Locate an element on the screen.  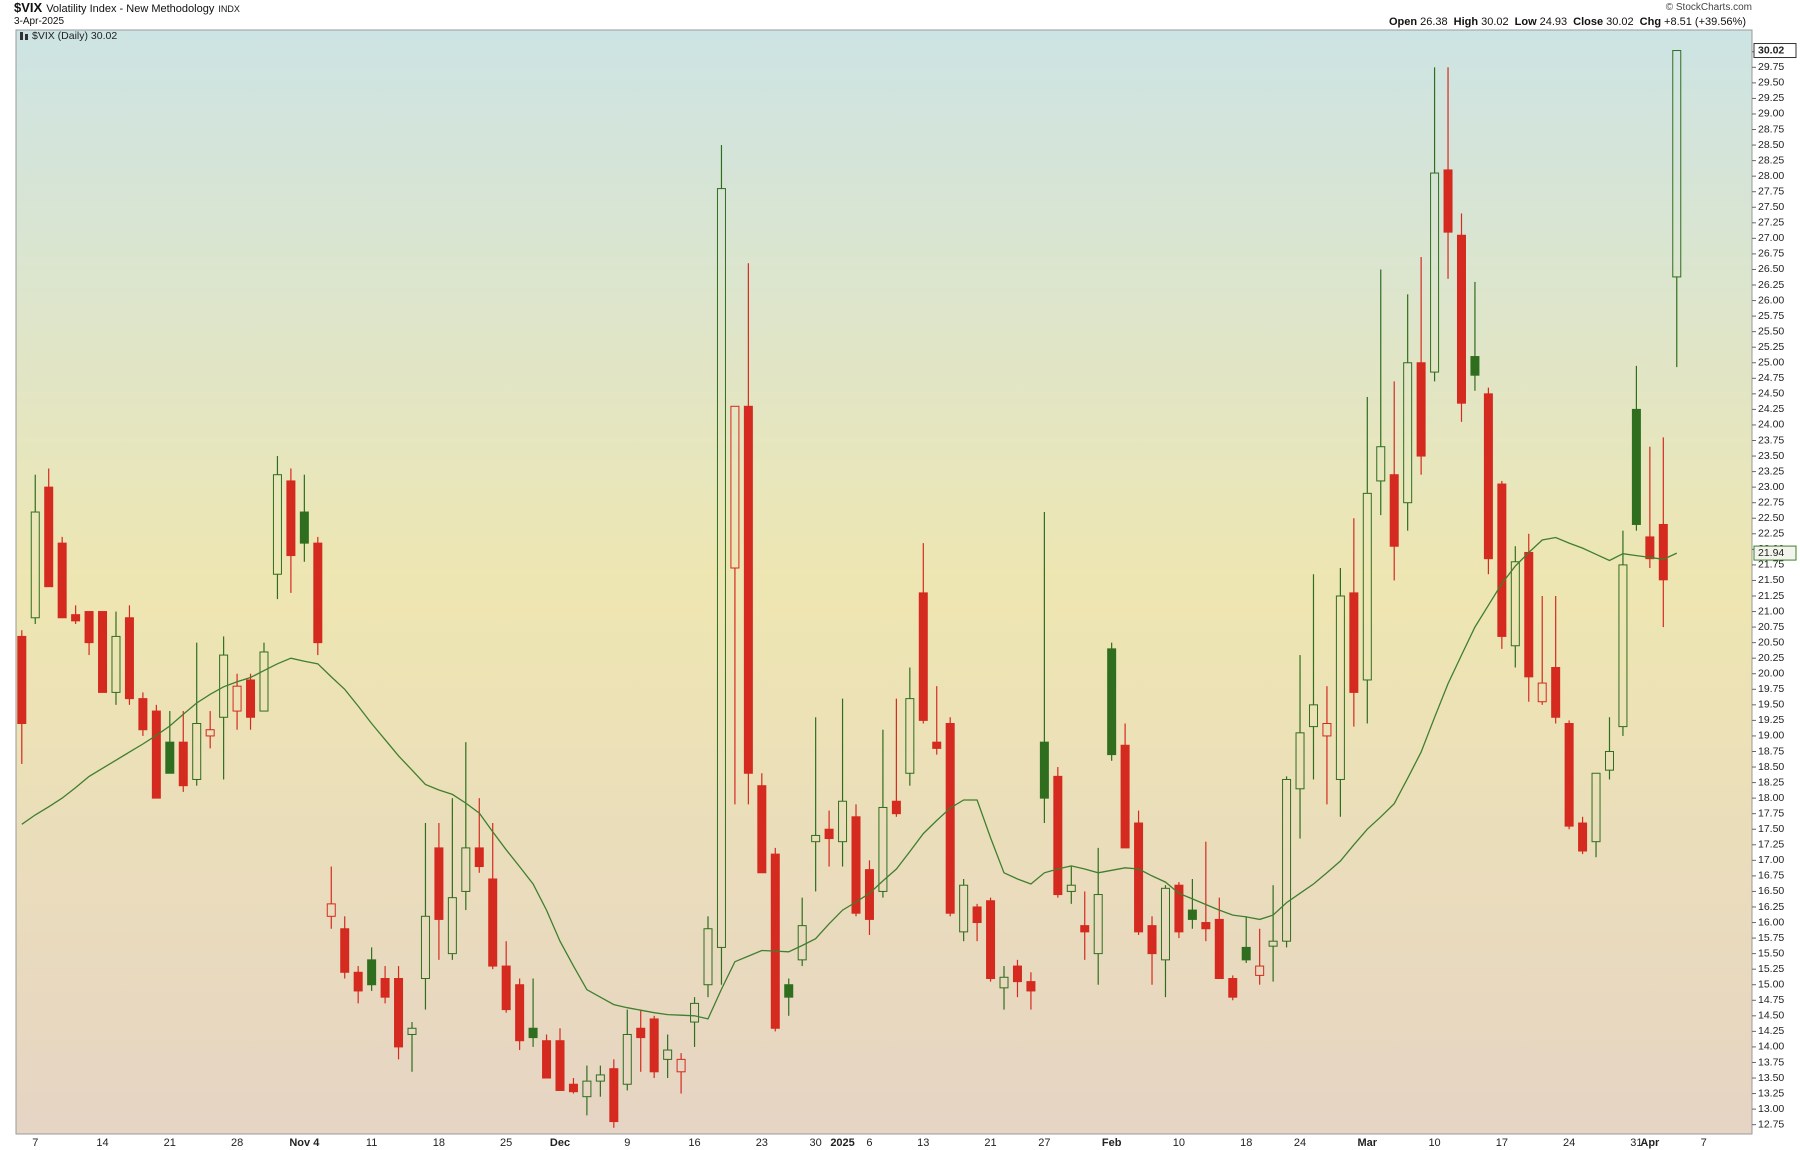
y-tick-label: 16.00 is located at coordinates (1771, 922).